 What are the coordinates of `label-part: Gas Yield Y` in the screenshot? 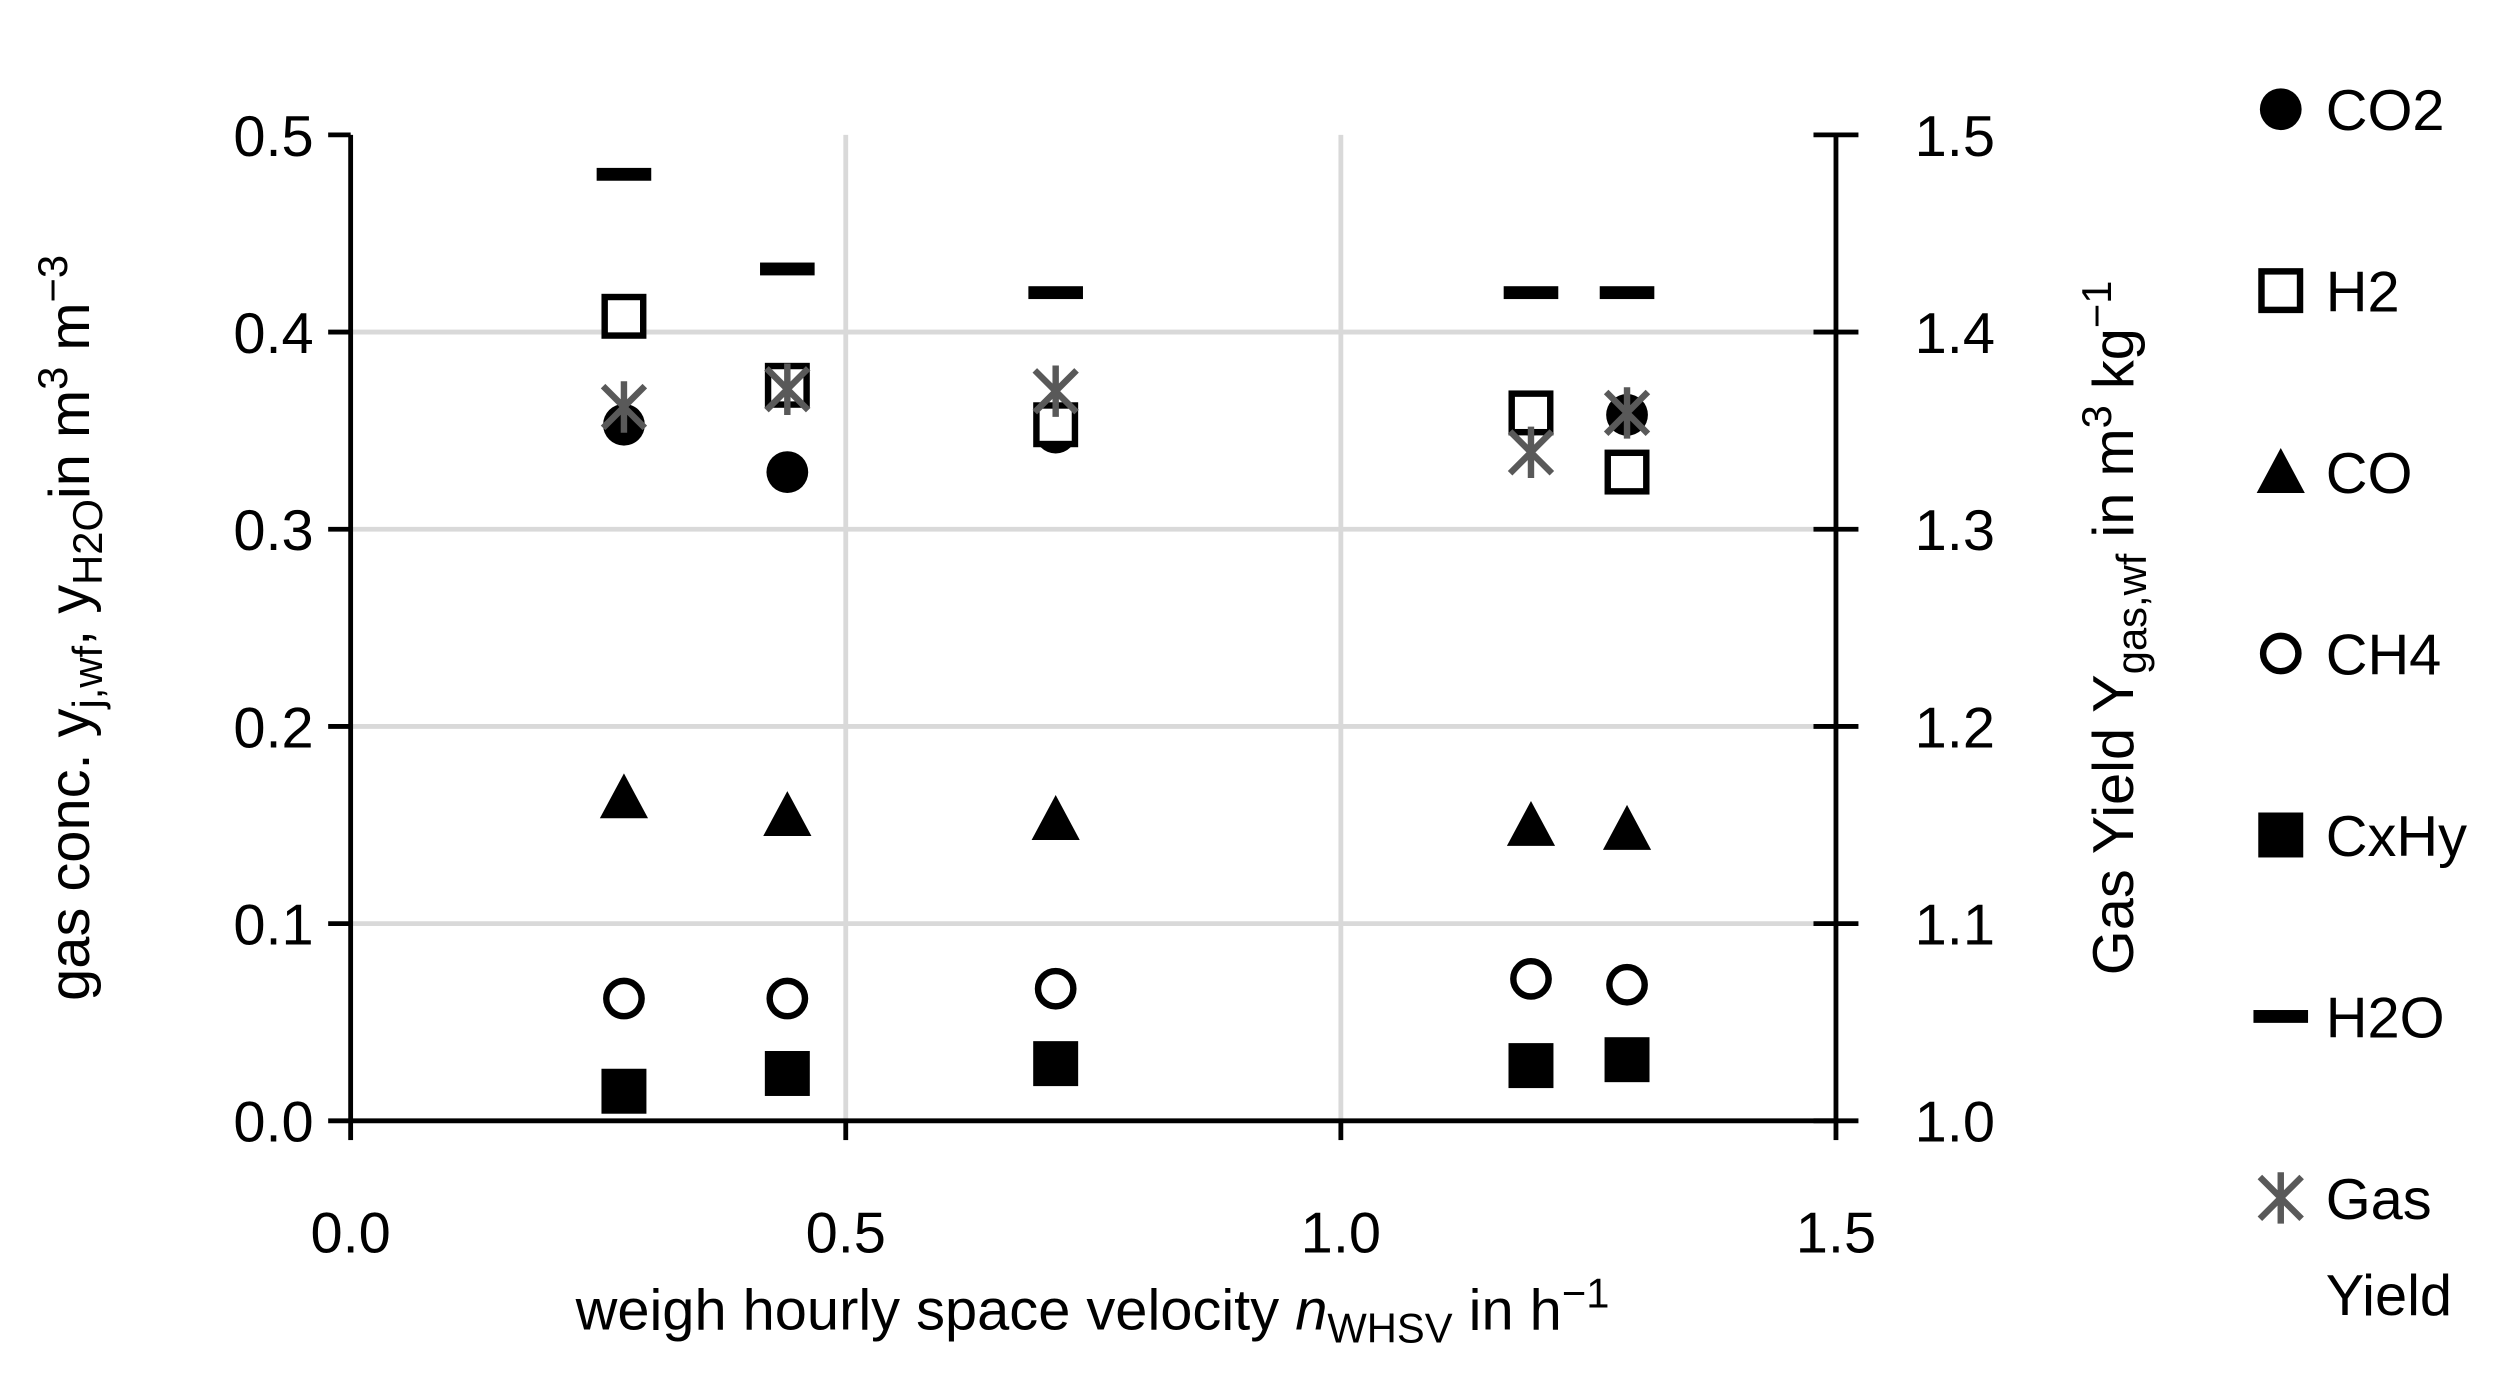 It's located at (2114, 824).